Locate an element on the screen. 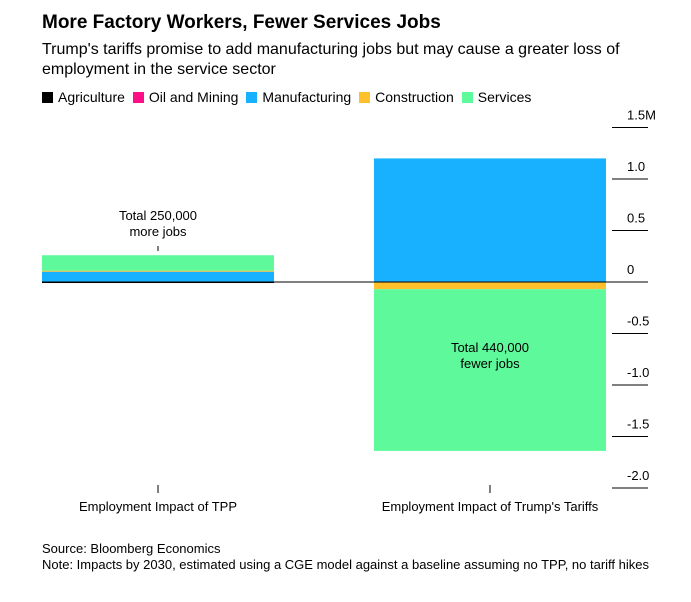 The height and width of the screenshot is (602, 691). total-annotation: more jobs is located at coordinates (158, 231).